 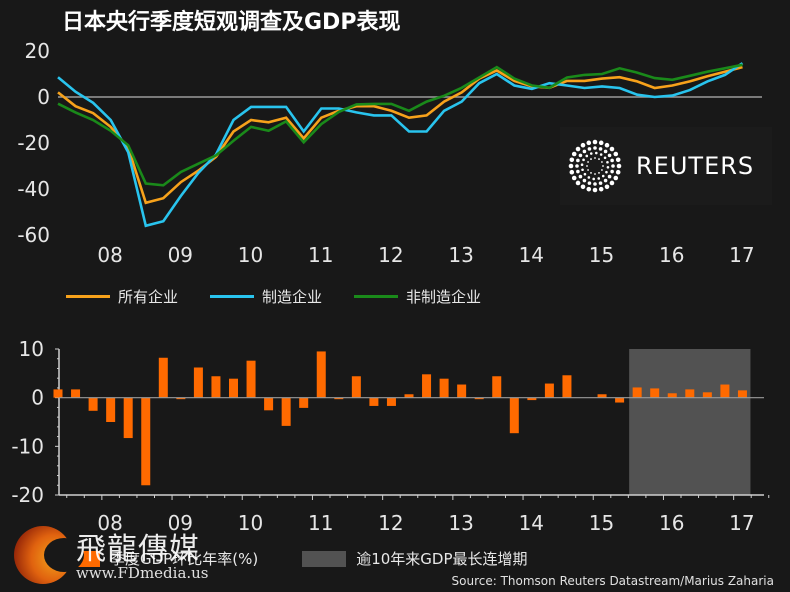 I want to click on line-x-tick-label: 13, so click(x=460, y=255).